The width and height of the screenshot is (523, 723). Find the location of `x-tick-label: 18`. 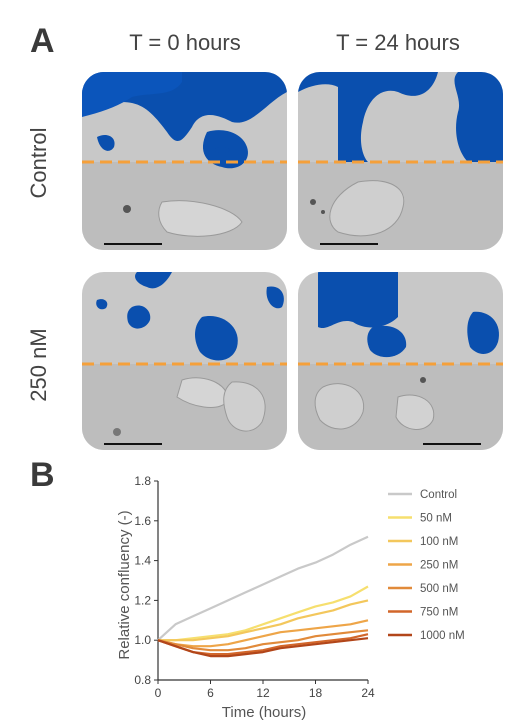

x-tick-label: 18 is located at coordinates (316, 693).